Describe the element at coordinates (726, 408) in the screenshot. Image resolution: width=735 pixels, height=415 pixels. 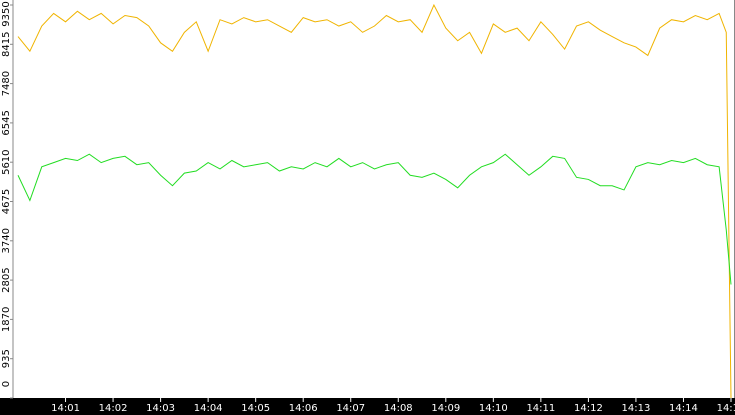
I see `x-tick-label: 14:15` at that location.